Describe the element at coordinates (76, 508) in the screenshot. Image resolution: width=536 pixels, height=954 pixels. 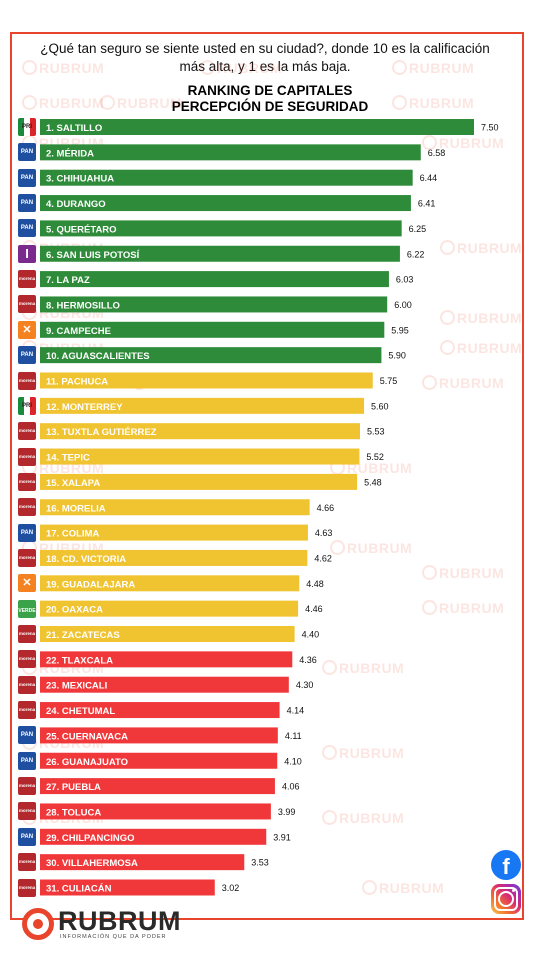
I see `bar-category-label: 16. MORELIA` at that location.